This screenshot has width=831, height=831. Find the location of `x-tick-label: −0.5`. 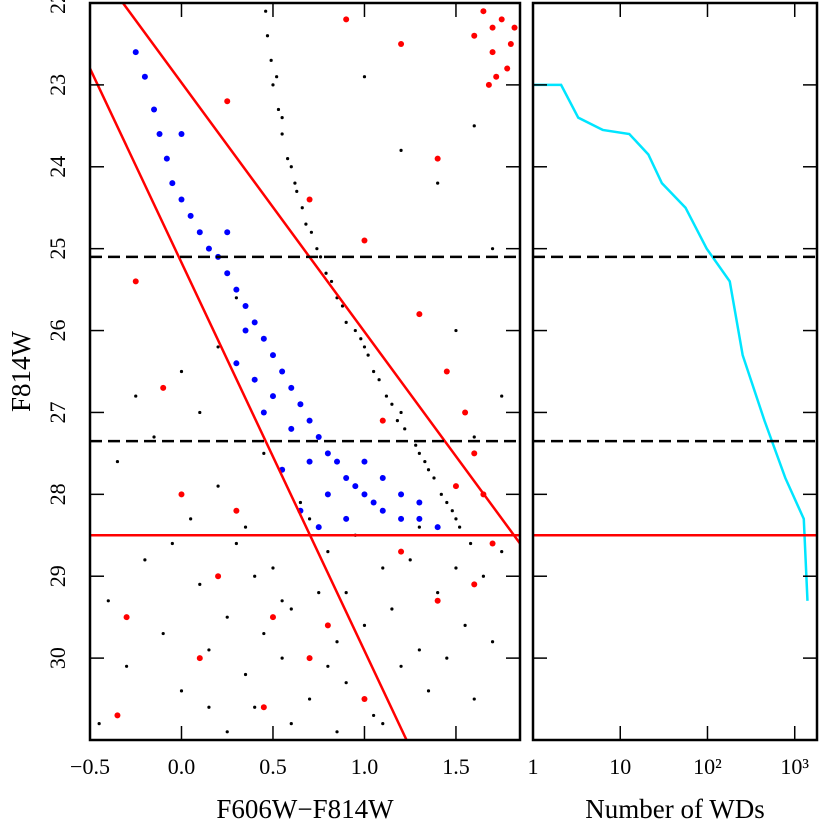

x-tick-label: −0.5 is located at coordinates (90, 766).